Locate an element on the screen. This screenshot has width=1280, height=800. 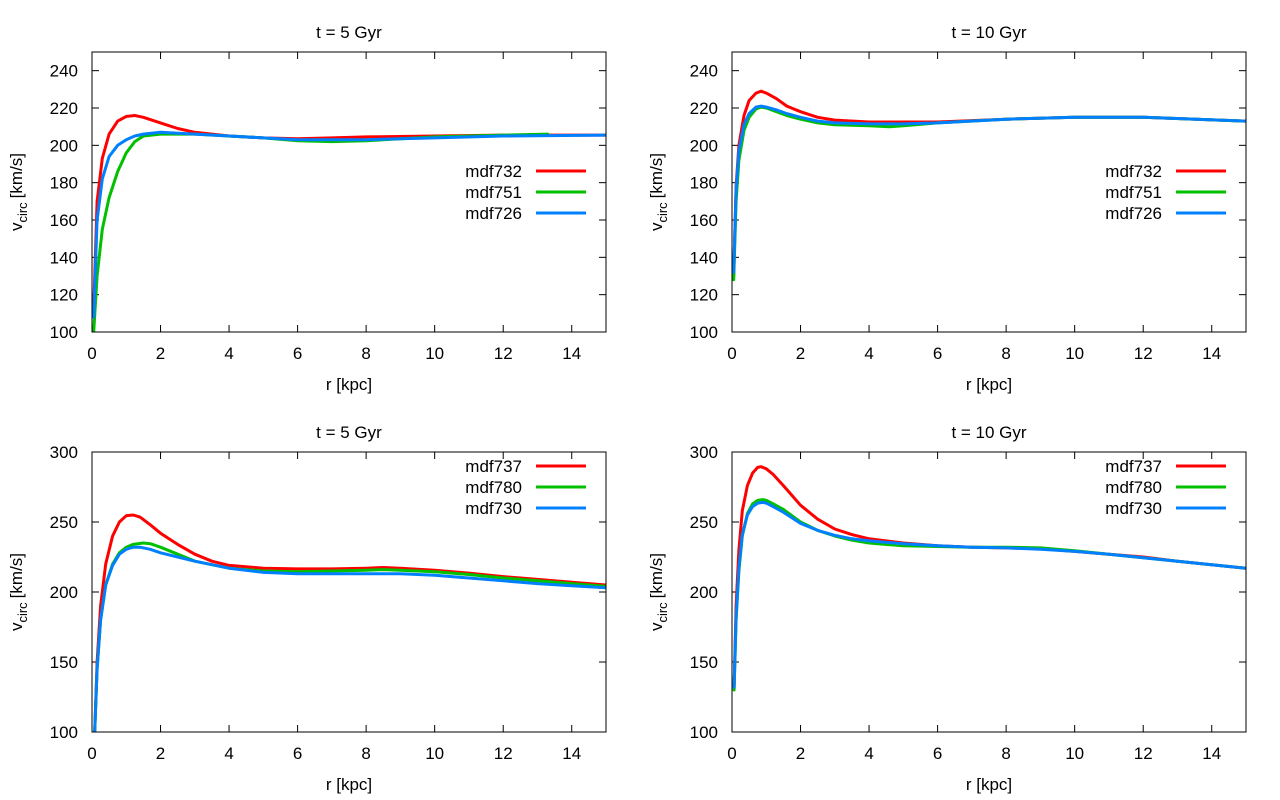
series-line-mdf751 is located at coordinates (989, 193).